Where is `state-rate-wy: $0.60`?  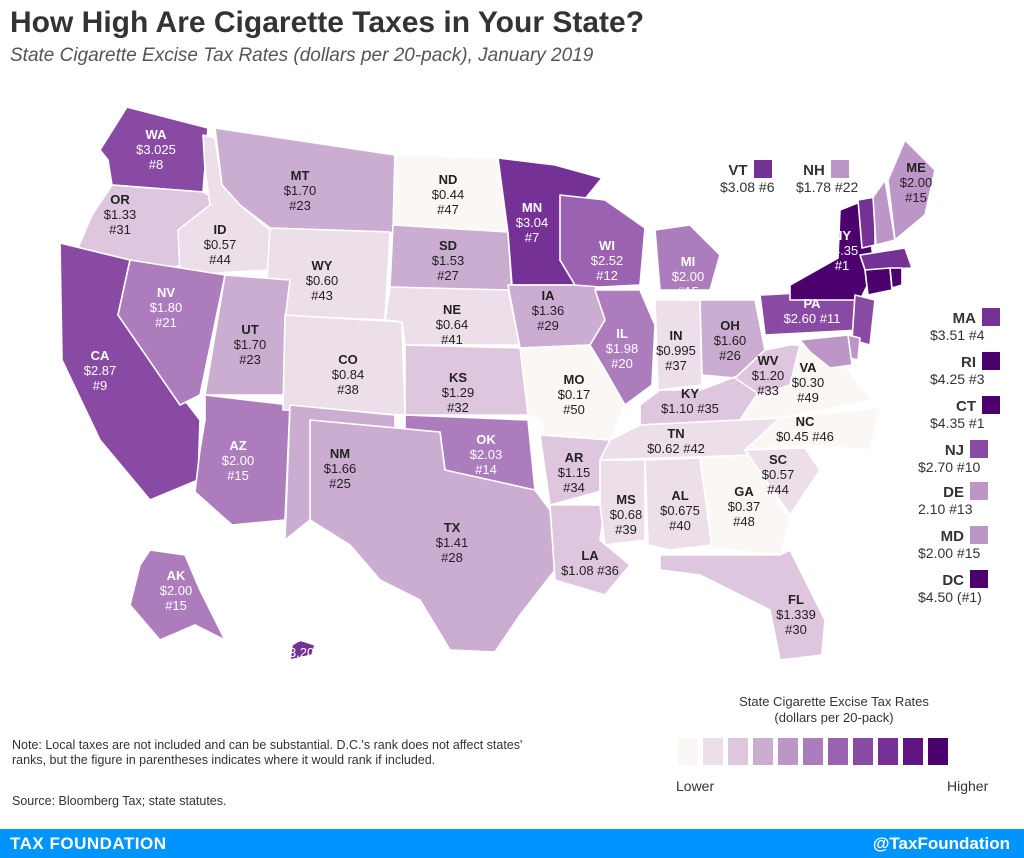 state-rate-wy: $0.60 is located at coordinates (322, 280).